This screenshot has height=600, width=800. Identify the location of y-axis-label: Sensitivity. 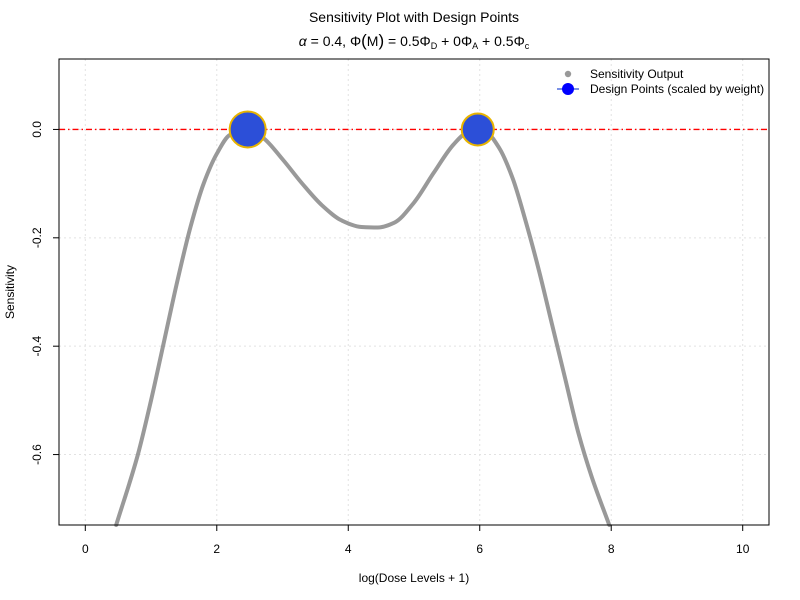
(10, 292).